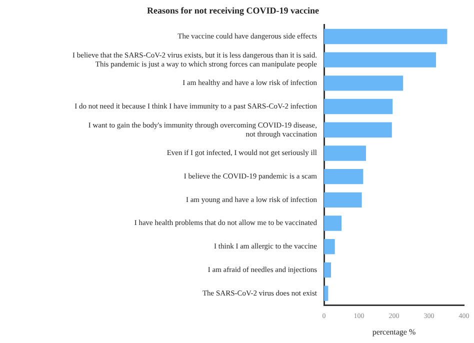  What do you see at coordinates (233, 11) in the screenshot?
I see `text: Reasons for not receiving COVID-19 vaccine` at bounding box center [233, 11].